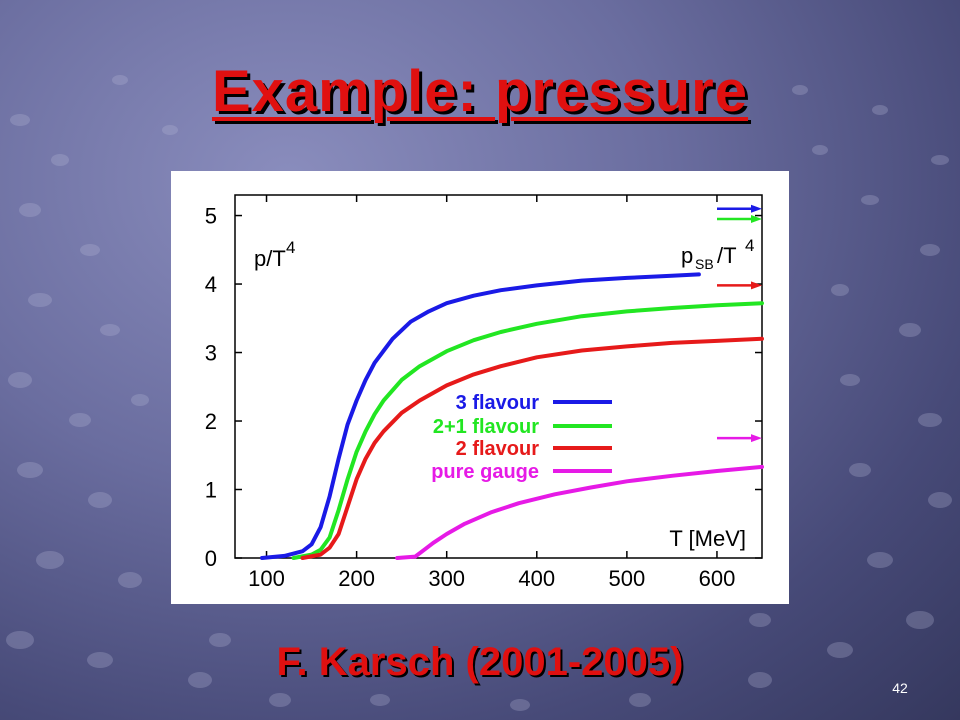 This screenshot has width=960, height=720. I want to click on sb-label-p: p, so click(687, 255).